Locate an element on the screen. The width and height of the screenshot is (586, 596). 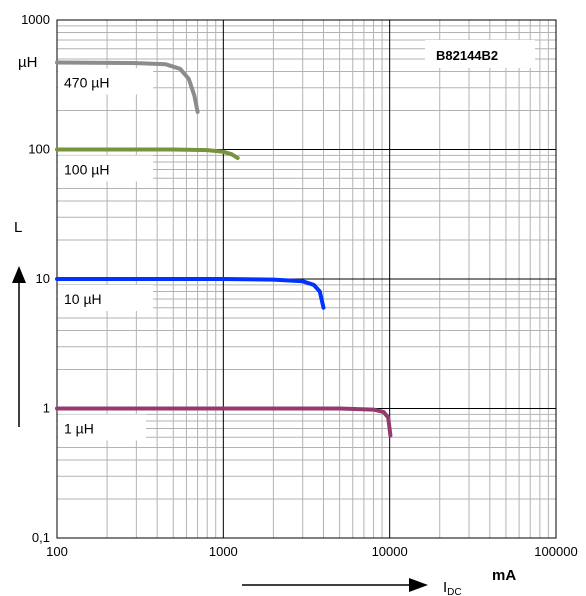
y-tick-labels: 0,1 1 10 100 1000 is located at coordinates (35, 278).